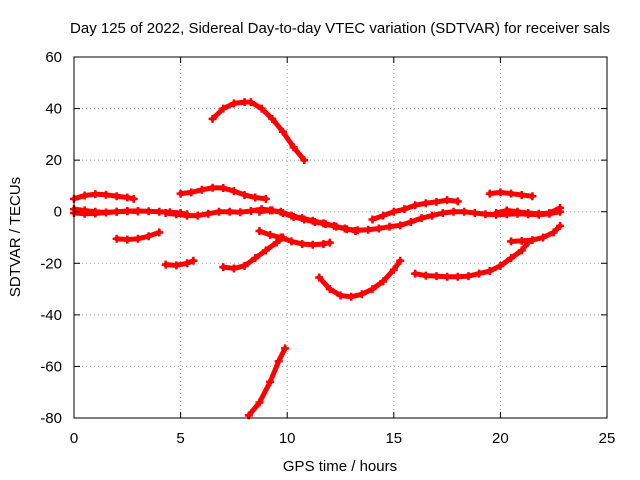  I want to click on y-tick-label: 0, so click(58, 212).